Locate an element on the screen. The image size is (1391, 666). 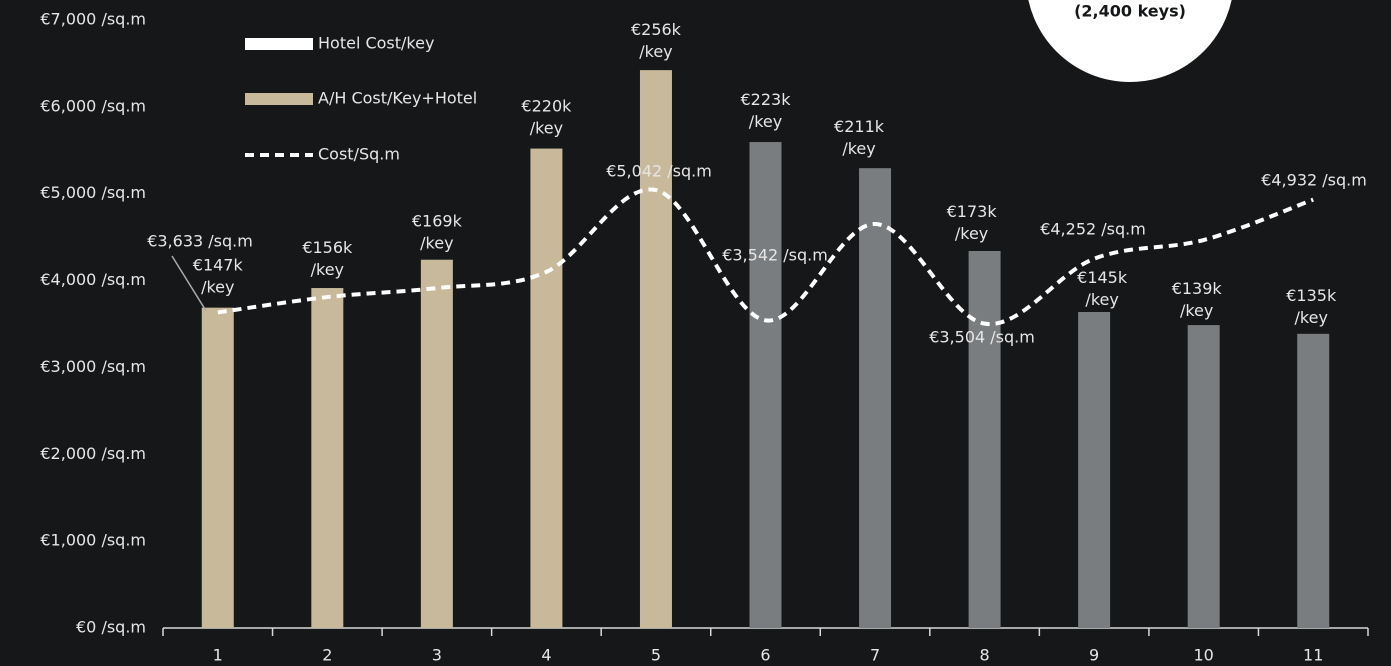
line-label: €3,542 /sq.m is located at coordinates (775, 255).